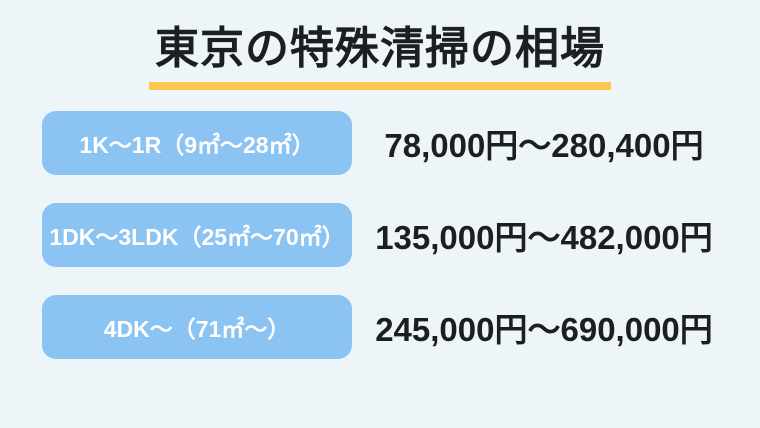  I want to click on room-type-badge: 1K～1R（9㎡～28㎡）, so click(197, 143).